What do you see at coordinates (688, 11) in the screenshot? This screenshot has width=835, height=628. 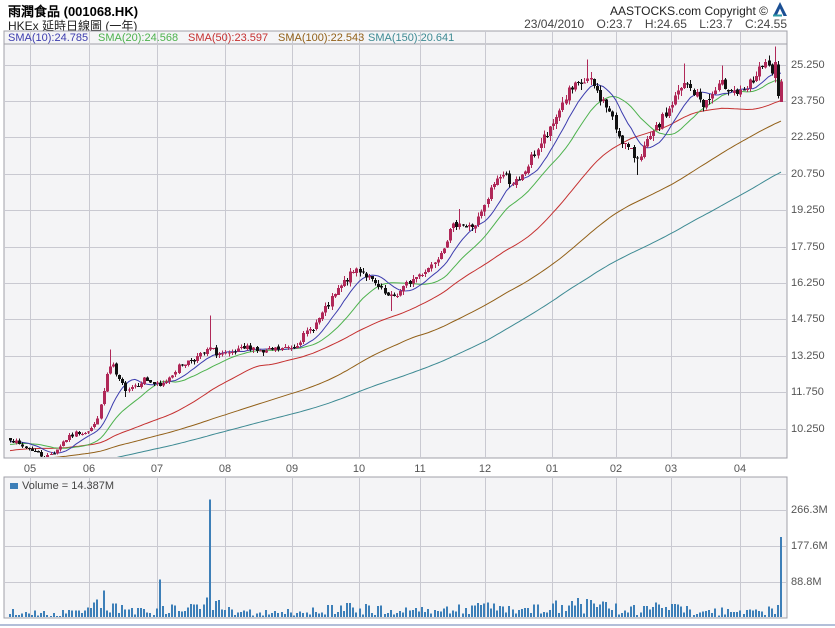 I see `copyright-text: AASTOCKS.com Copyright ©` at bounding box center [688, 11].